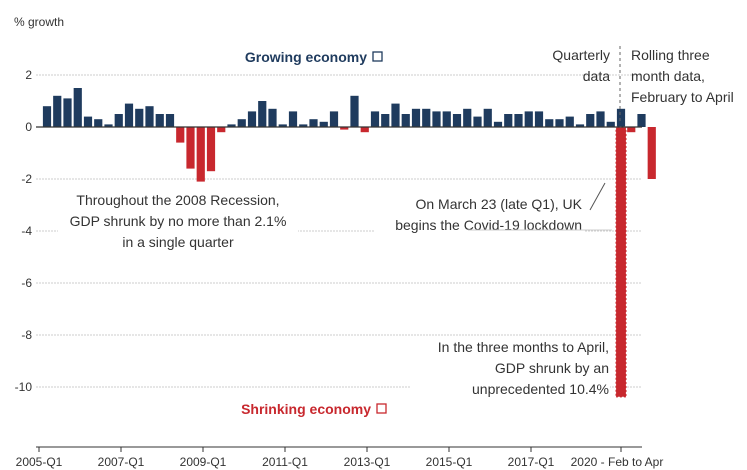 This screenshot has height=470, width=747. What do you see at coordinates (682, 97) in the screenshot?
I see `annotation-rolling: February to April` at bounding box center [682, 97].